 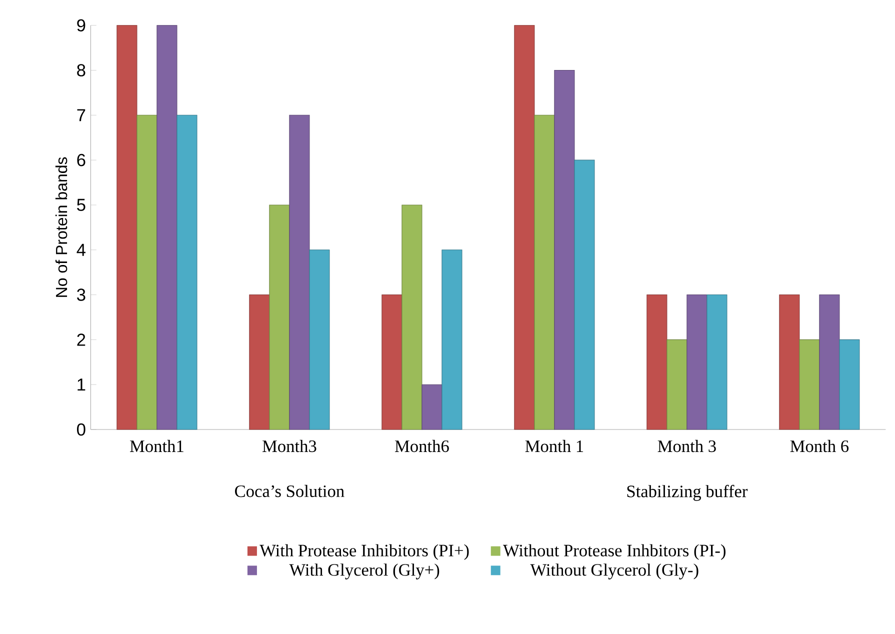 I want to click on y-tick-label: 9, so click(x=81, y=25).